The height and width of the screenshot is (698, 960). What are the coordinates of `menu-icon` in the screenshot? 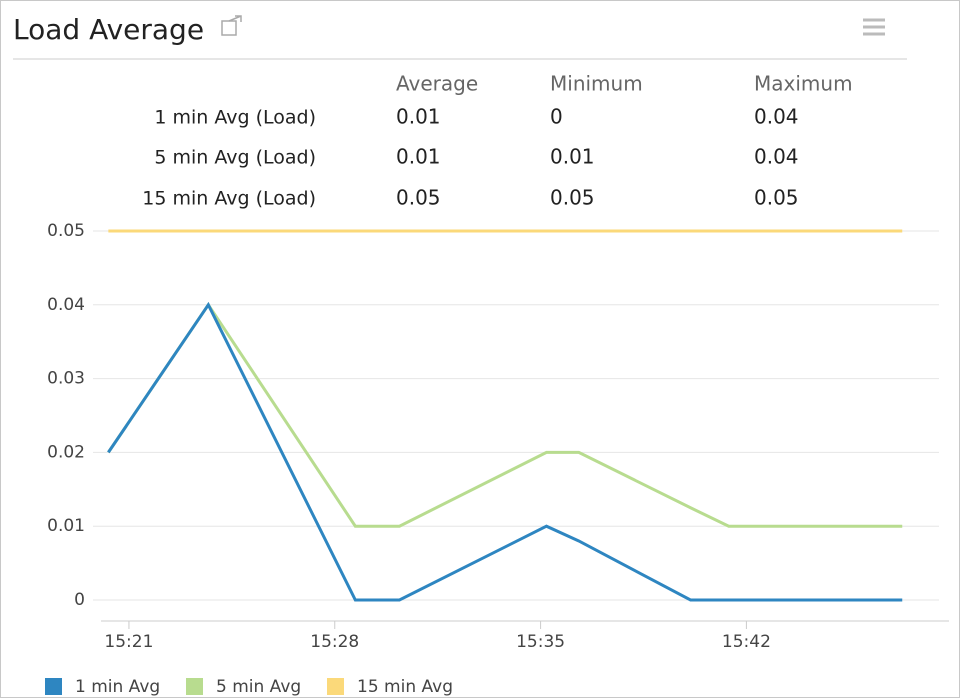 It's located at (874, 27).